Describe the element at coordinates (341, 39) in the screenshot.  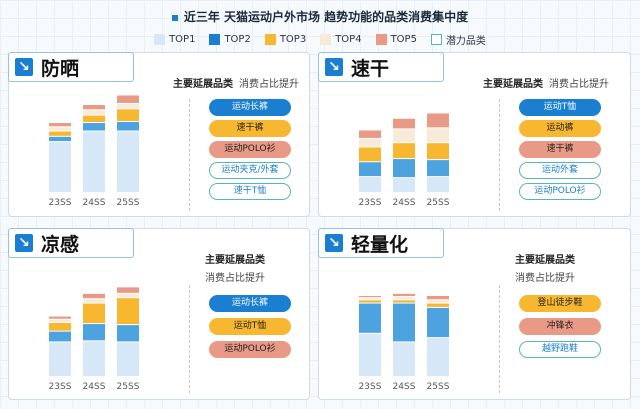
I see `legend-item-top4: TOP4` at that location.